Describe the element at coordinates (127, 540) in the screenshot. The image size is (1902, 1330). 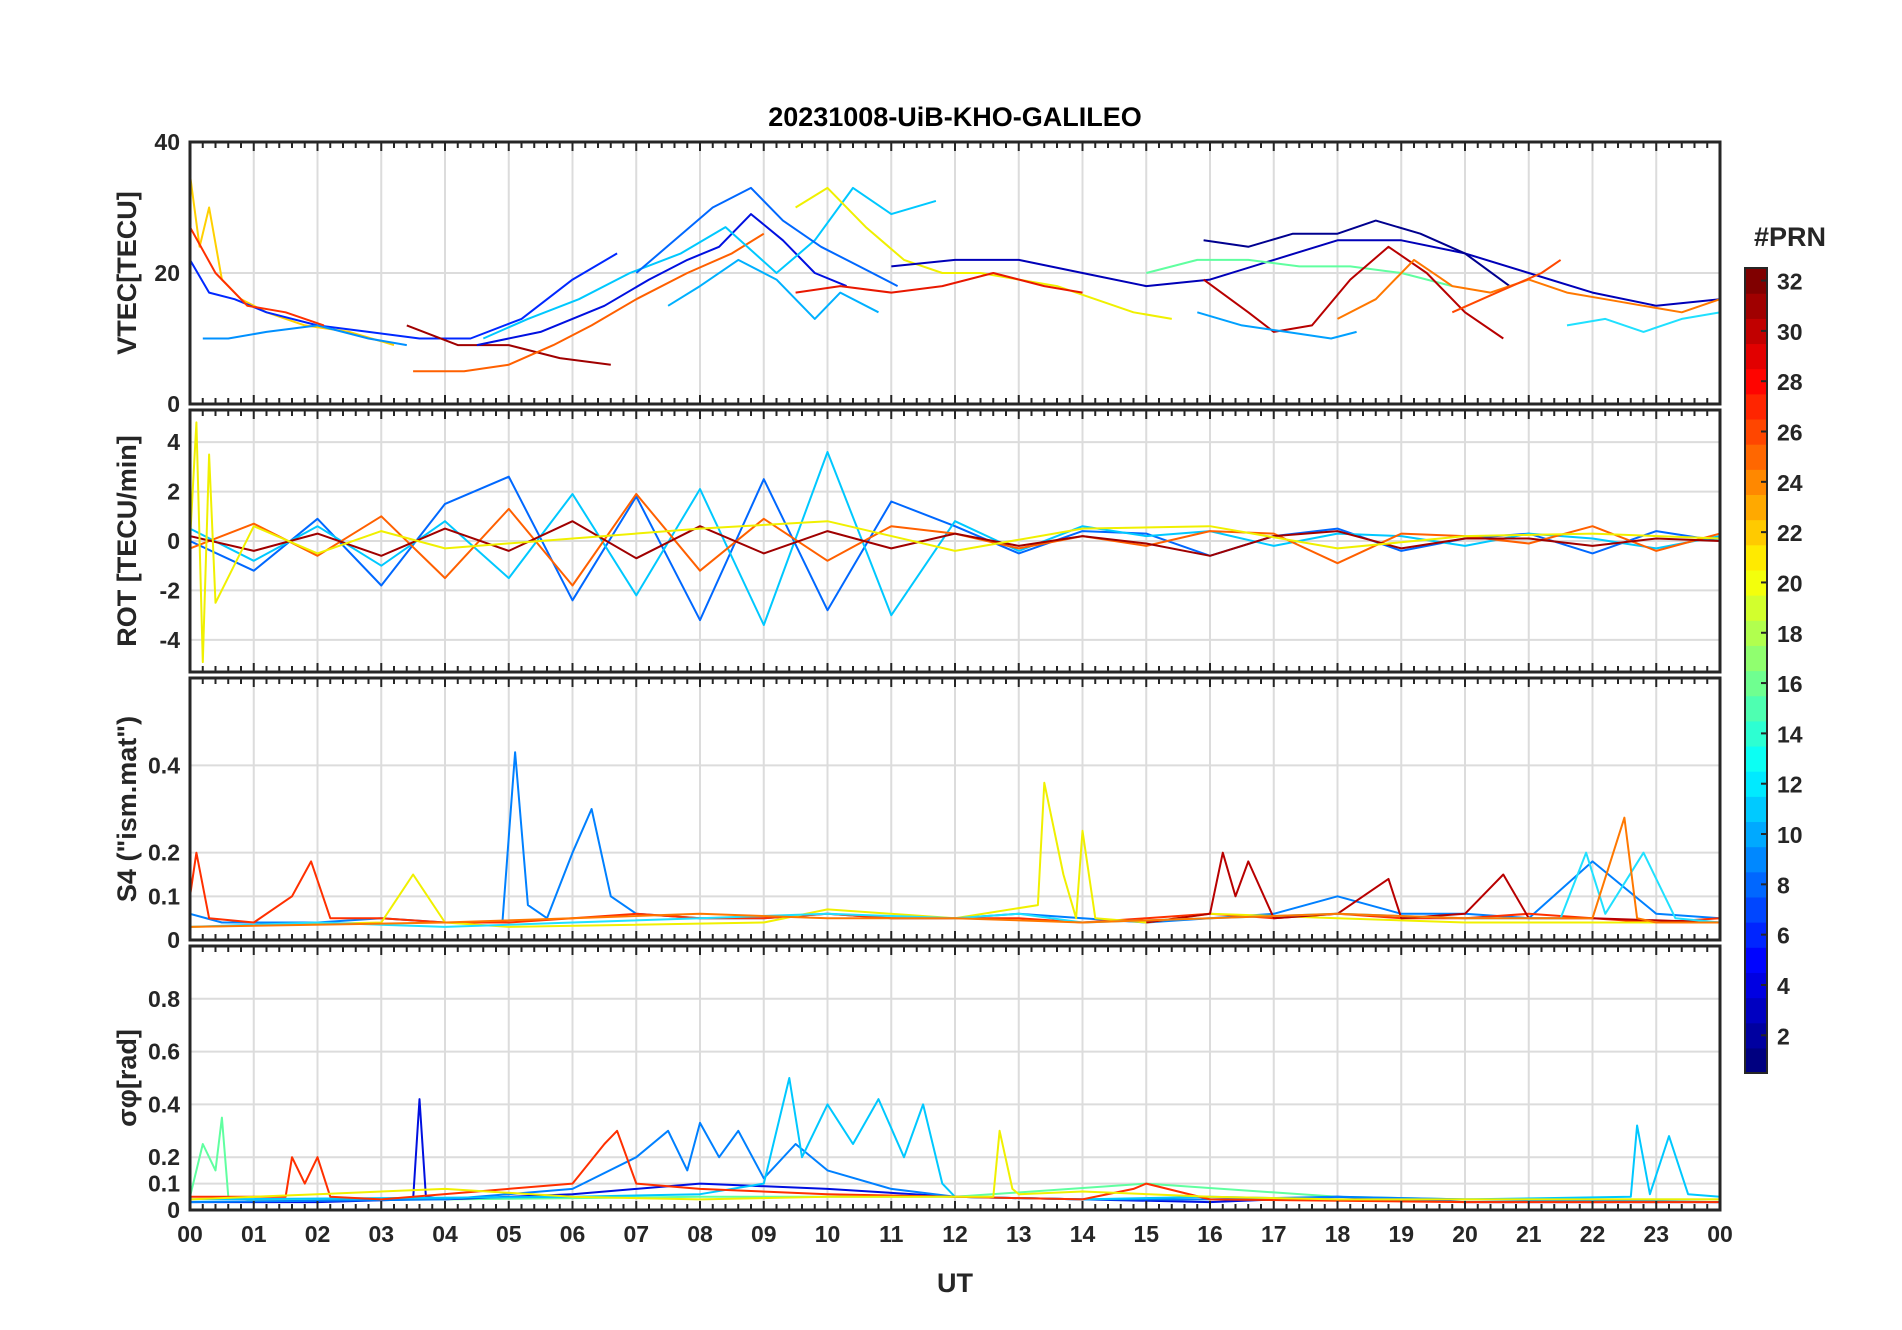
I see `y-axis-label: ROT [TECU/min]` at that location.